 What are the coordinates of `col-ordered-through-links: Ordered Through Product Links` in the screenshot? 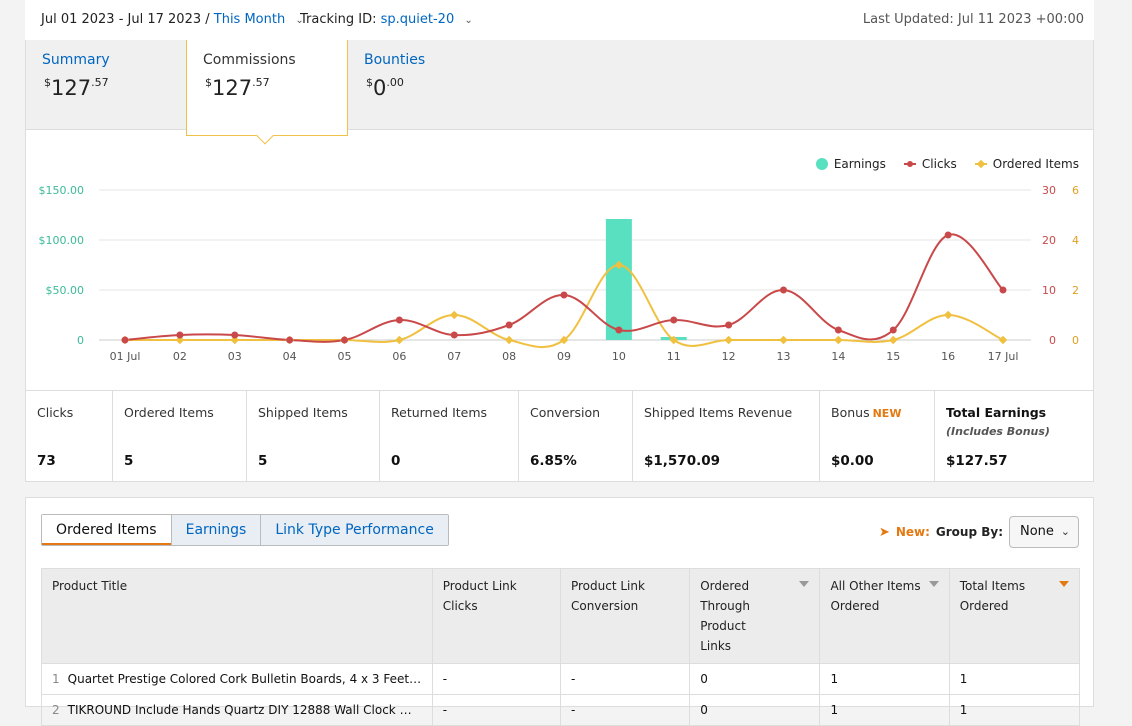 It's located at (755, 616).